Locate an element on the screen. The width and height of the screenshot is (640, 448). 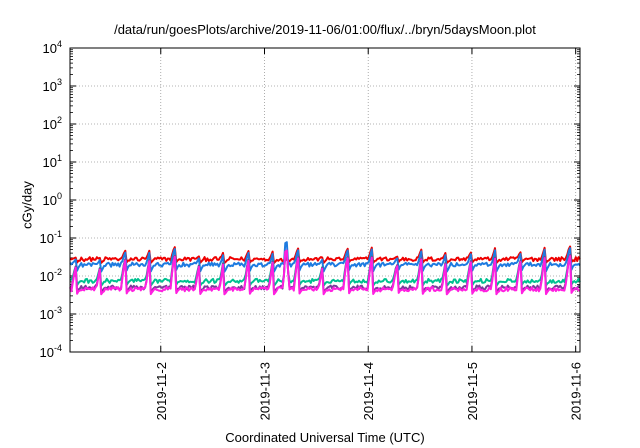
x-tick-label: 2019-11-2 is located at coordinates (161, 391).